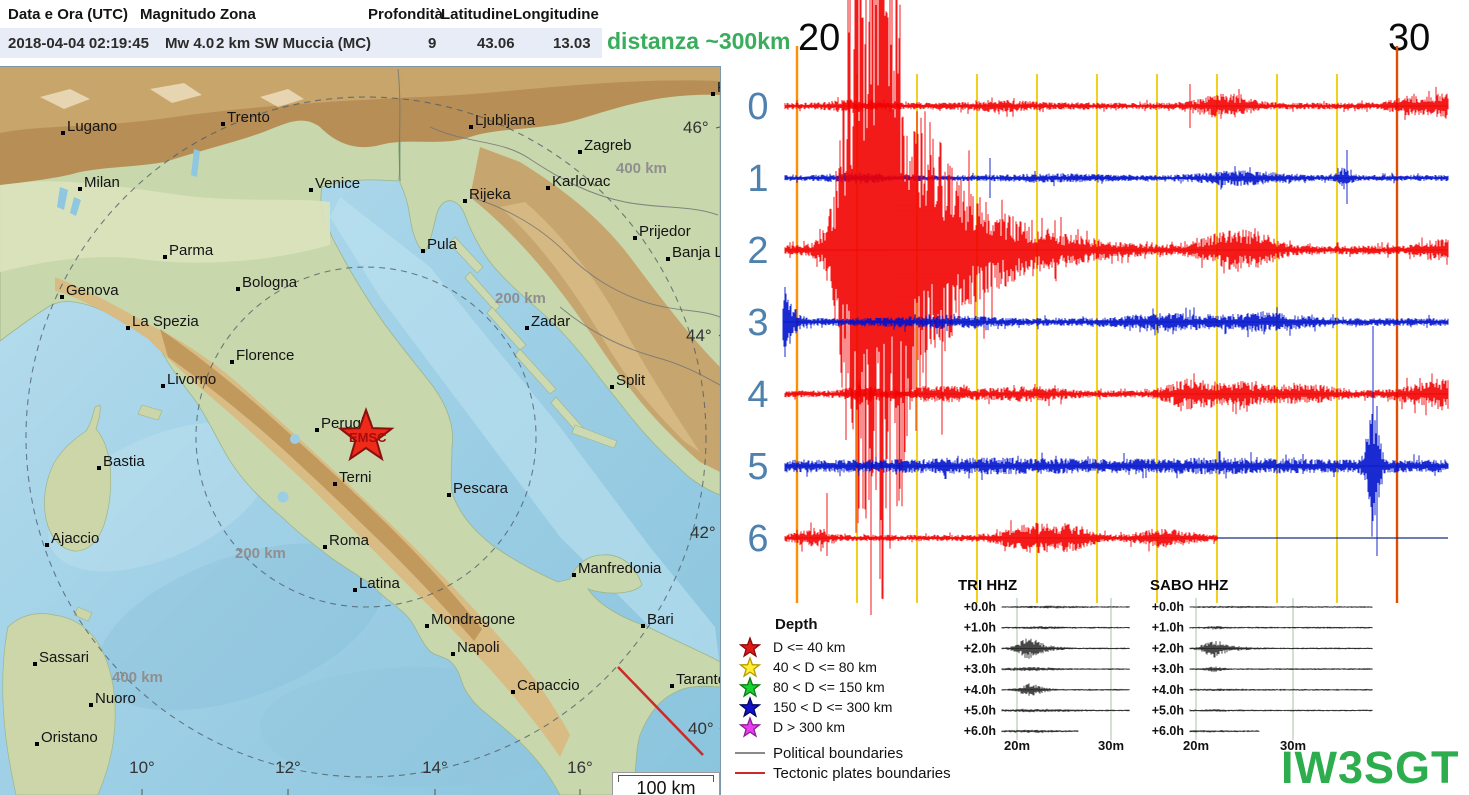  I want to click on city-label: La Spezia, so click(165, 321).